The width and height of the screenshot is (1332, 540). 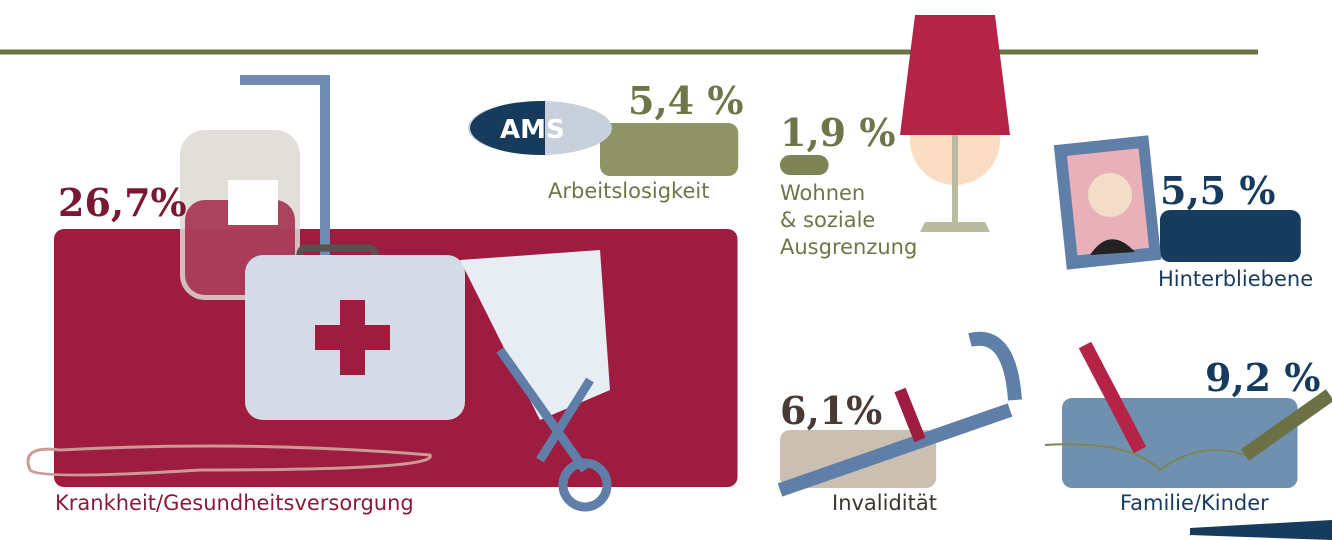 What do you see at coordinates (849, 220) in the screenshot?
I see `category-label: Wohnen & soziale Ausgrenzung` at bounding box center [849, 220].